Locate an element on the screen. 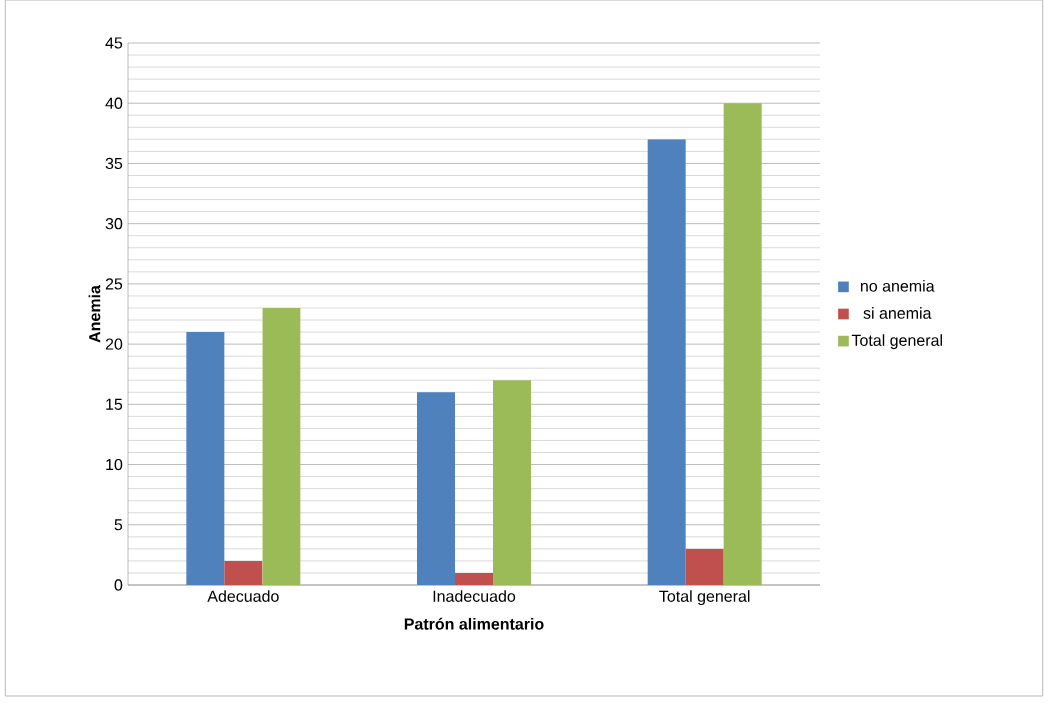 The image size is (1048, 704). y-tick-label: 20 is located at coordinates (114, 344).